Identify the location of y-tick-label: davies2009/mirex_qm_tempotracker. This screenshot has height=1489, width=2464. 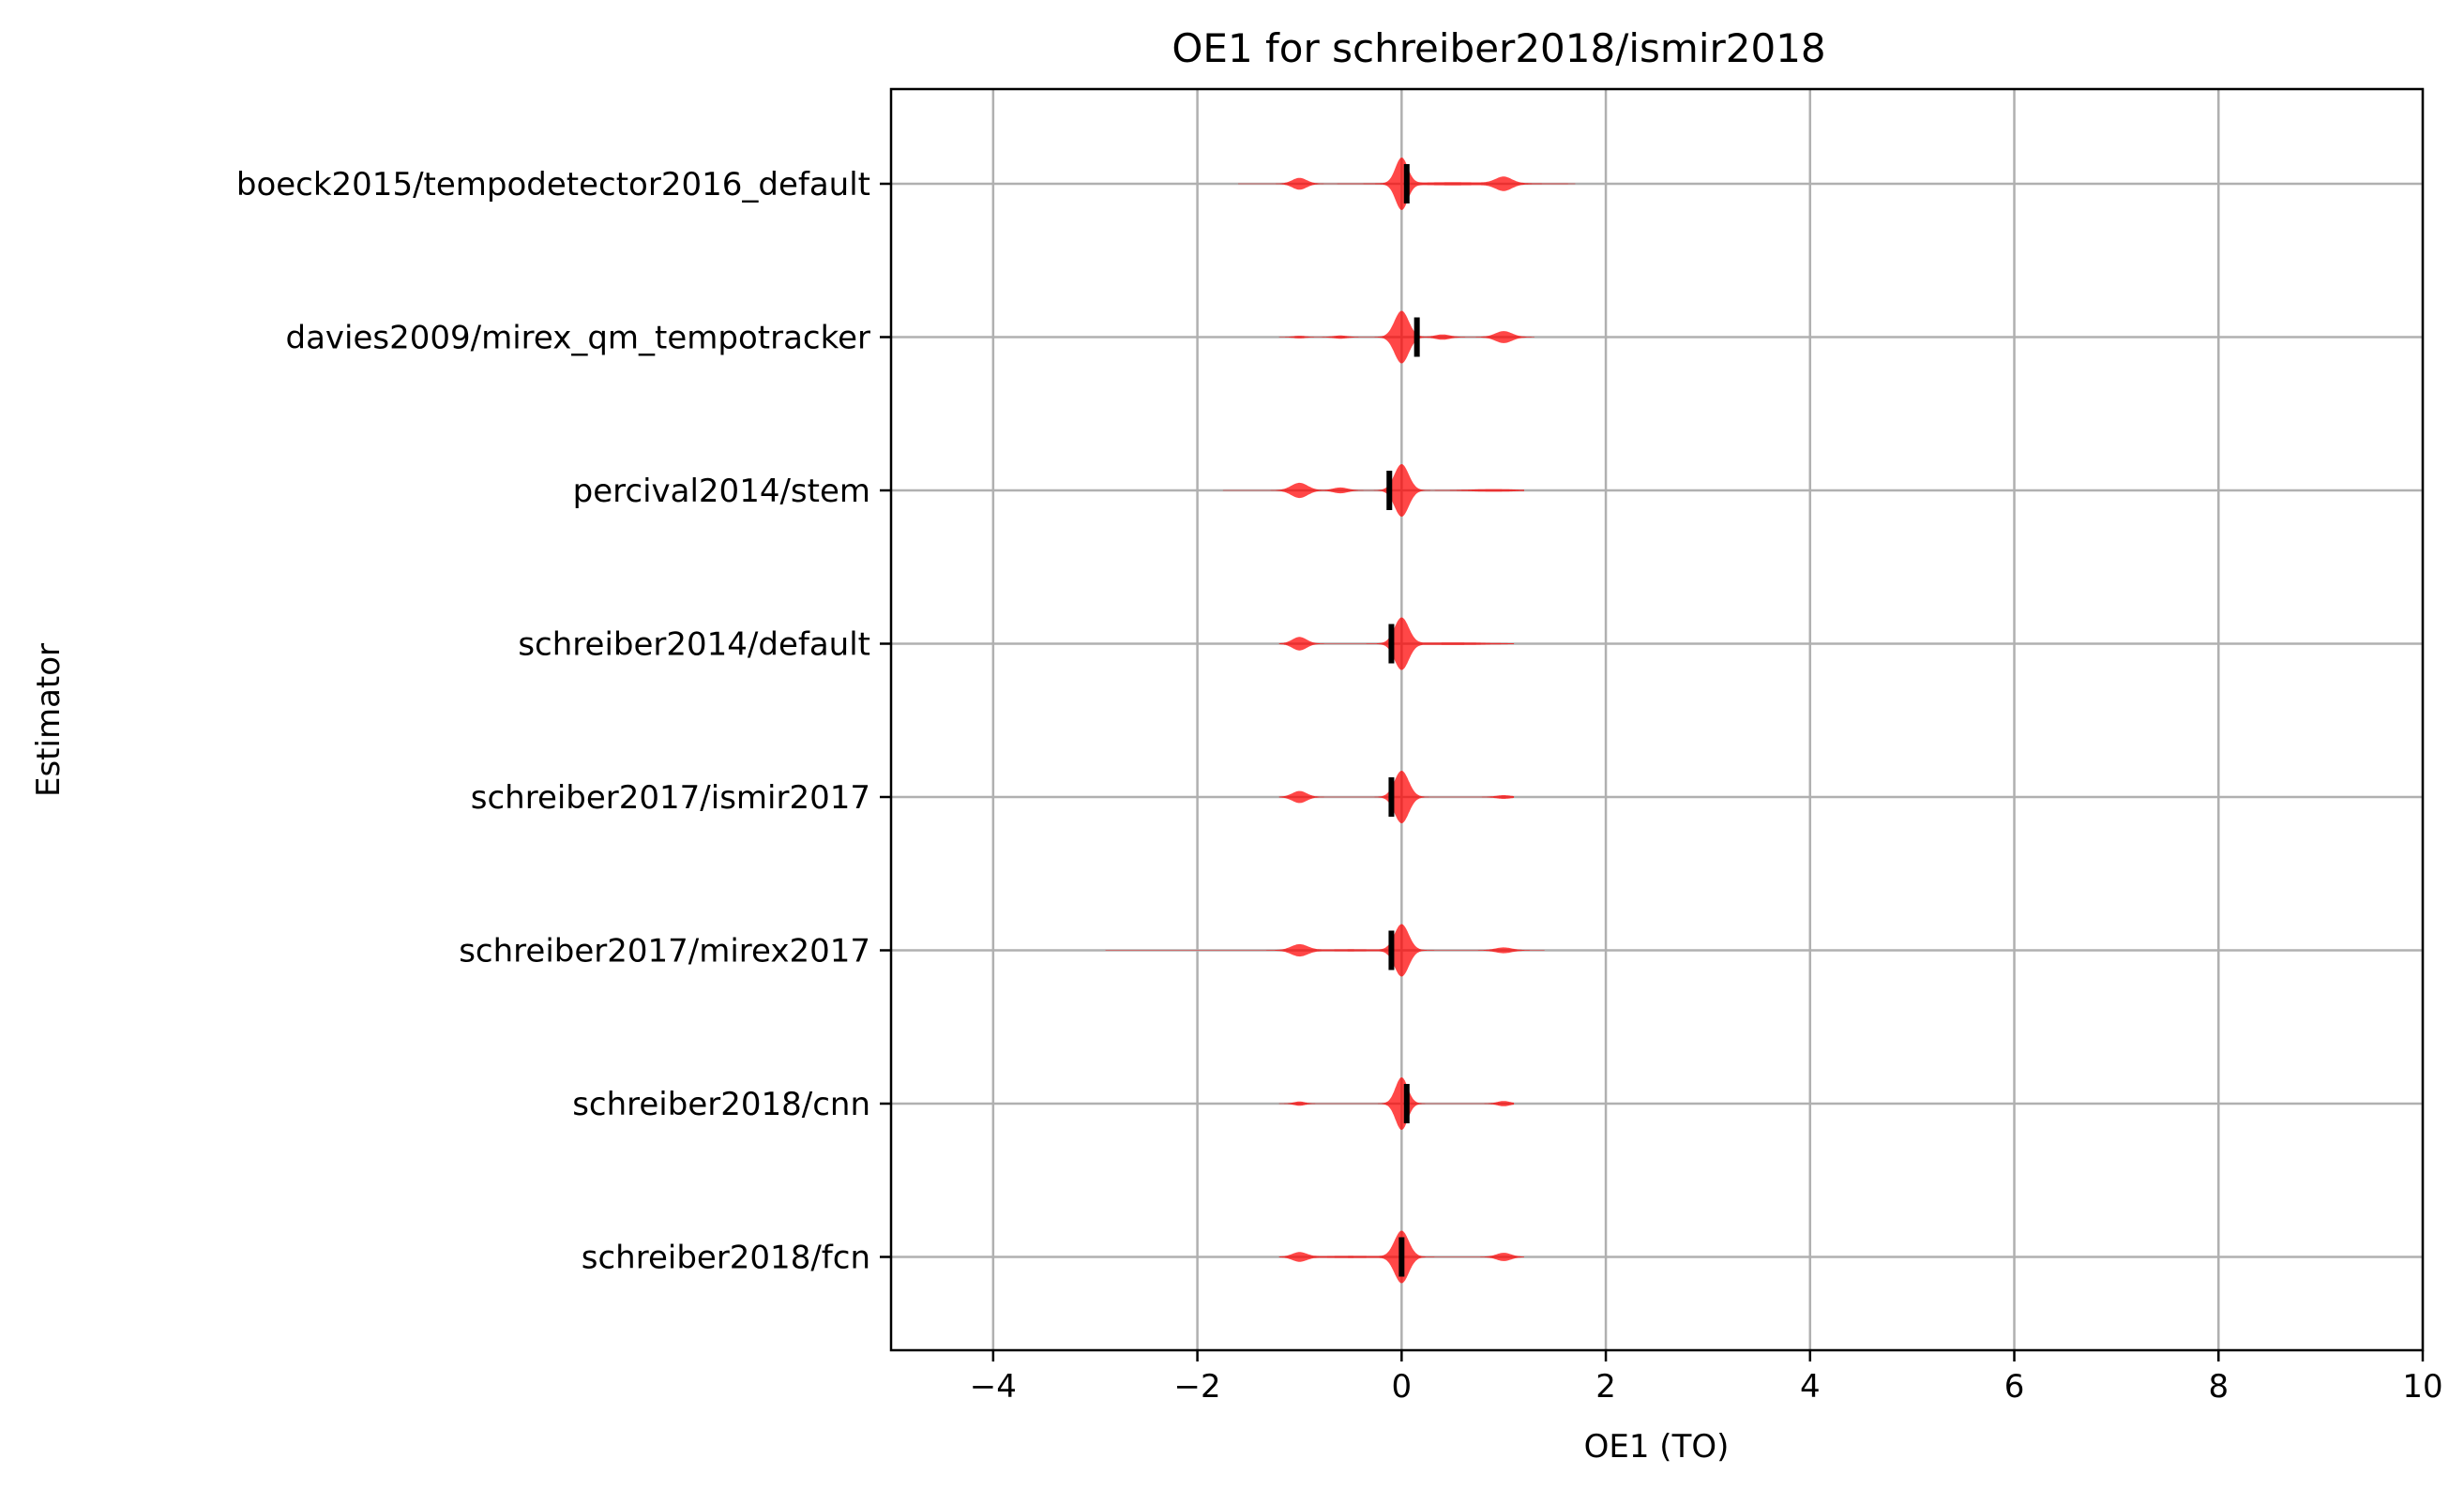
(577, 338).